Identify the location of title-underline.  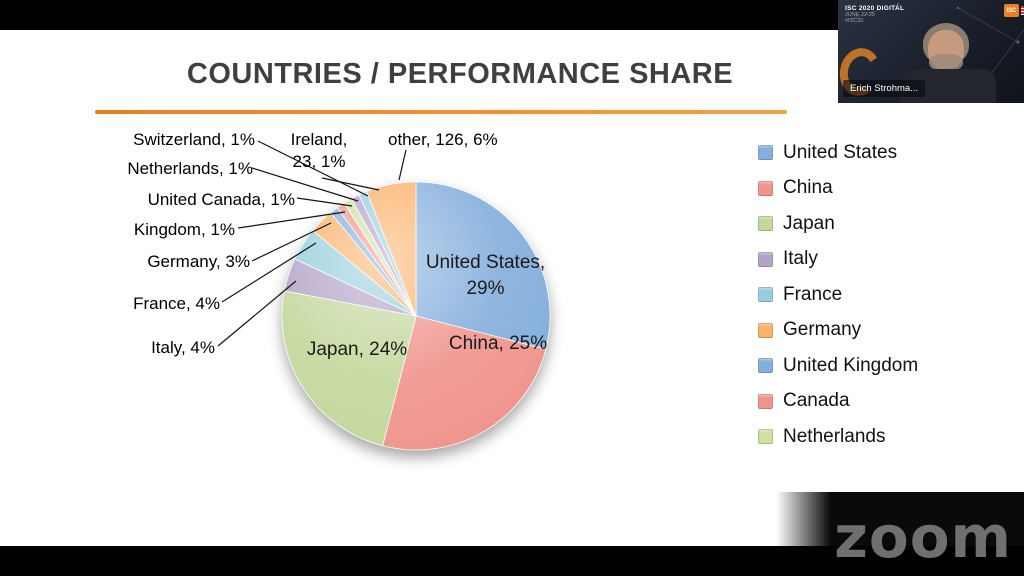
(441, 112).